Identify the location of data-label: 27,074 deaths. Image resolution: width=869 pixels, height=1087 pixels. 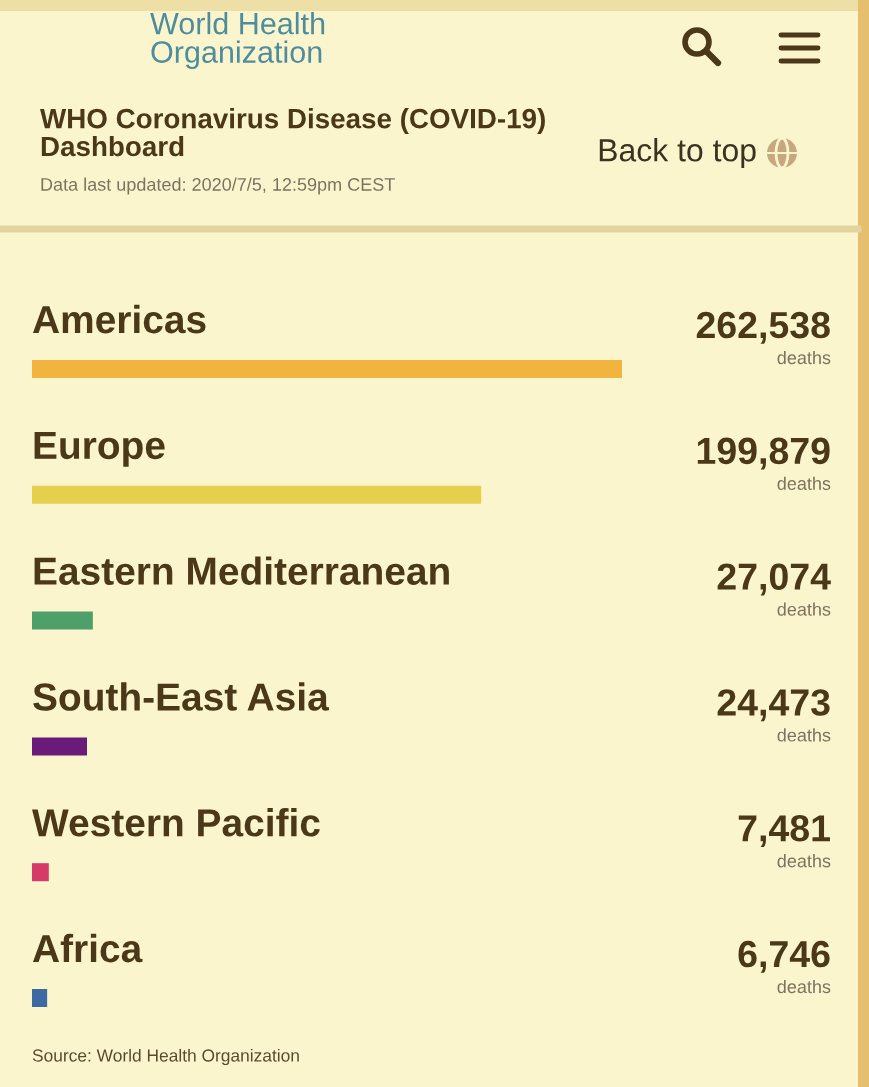
(774, 589).